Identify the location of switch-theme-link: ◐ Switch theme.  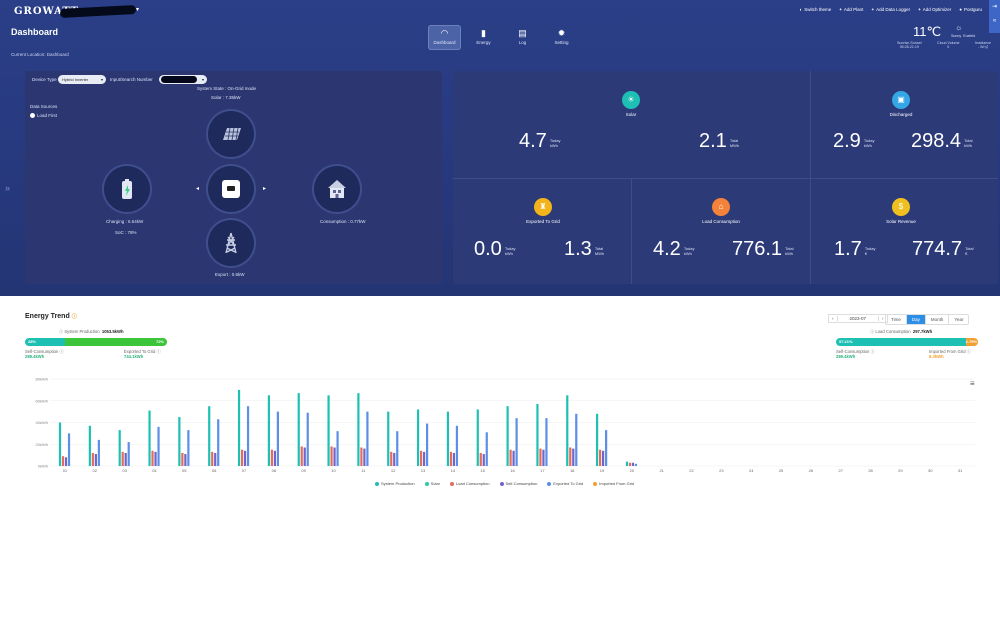
(815, 9).